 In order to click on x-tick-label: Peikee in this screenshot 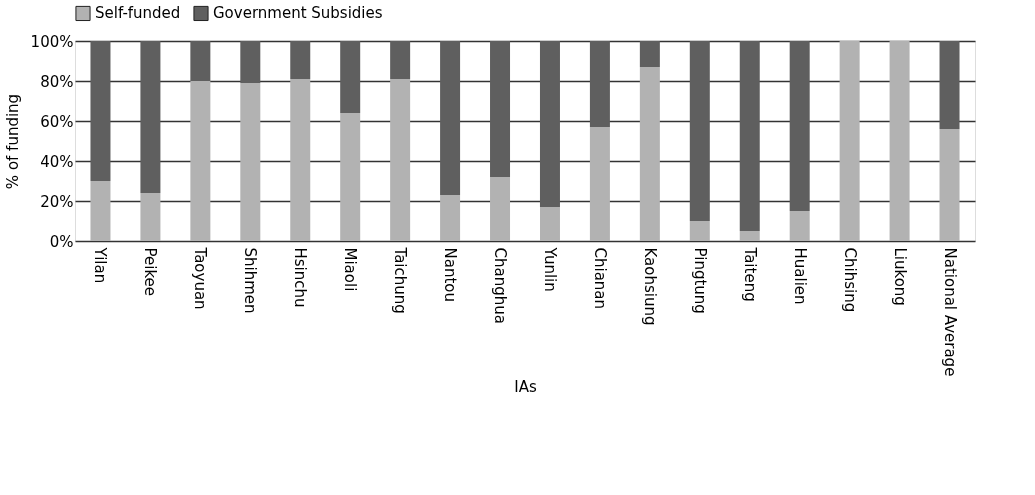, I will do `click(150, 272)`.